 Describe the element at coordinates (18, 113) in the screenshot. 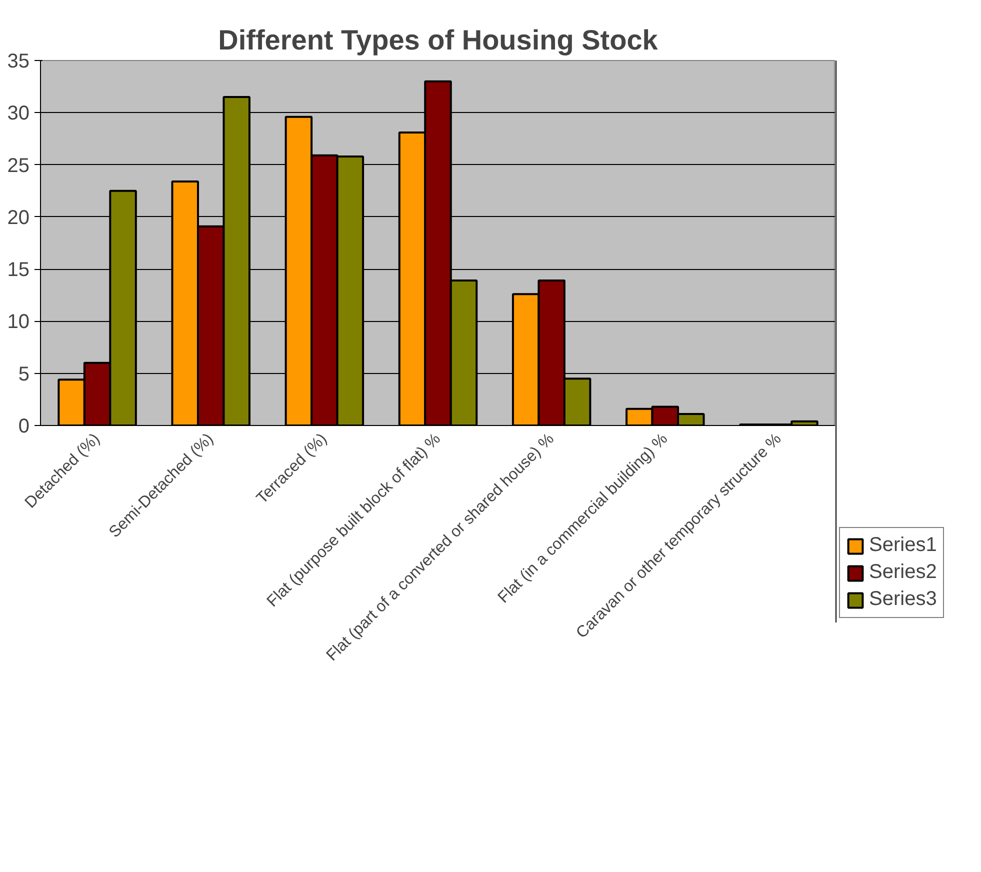

I see `y-tick-label: 30` at that location.